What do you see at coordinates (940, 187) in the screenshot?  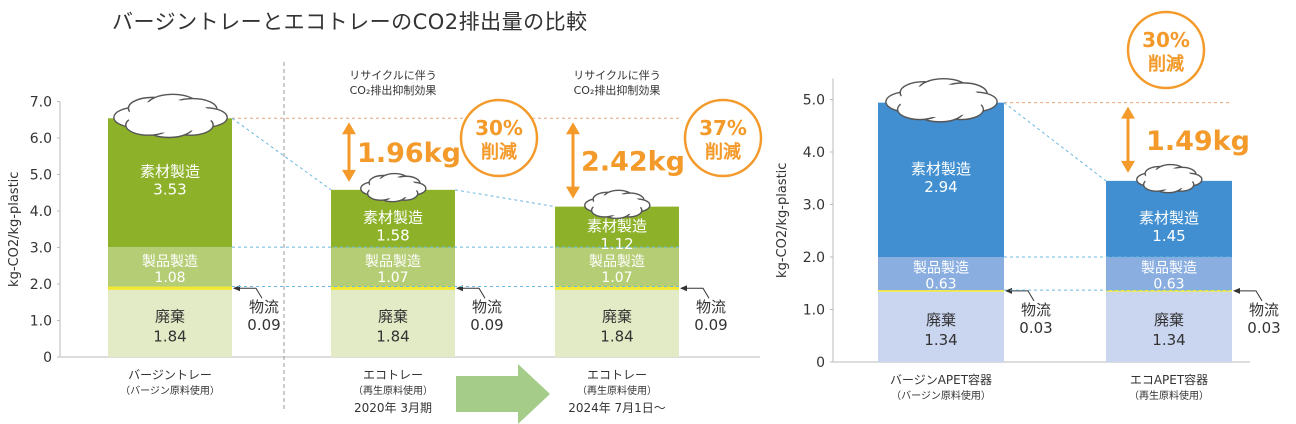 I see `segment-value: 2.94` at bounding box center [940, 187].